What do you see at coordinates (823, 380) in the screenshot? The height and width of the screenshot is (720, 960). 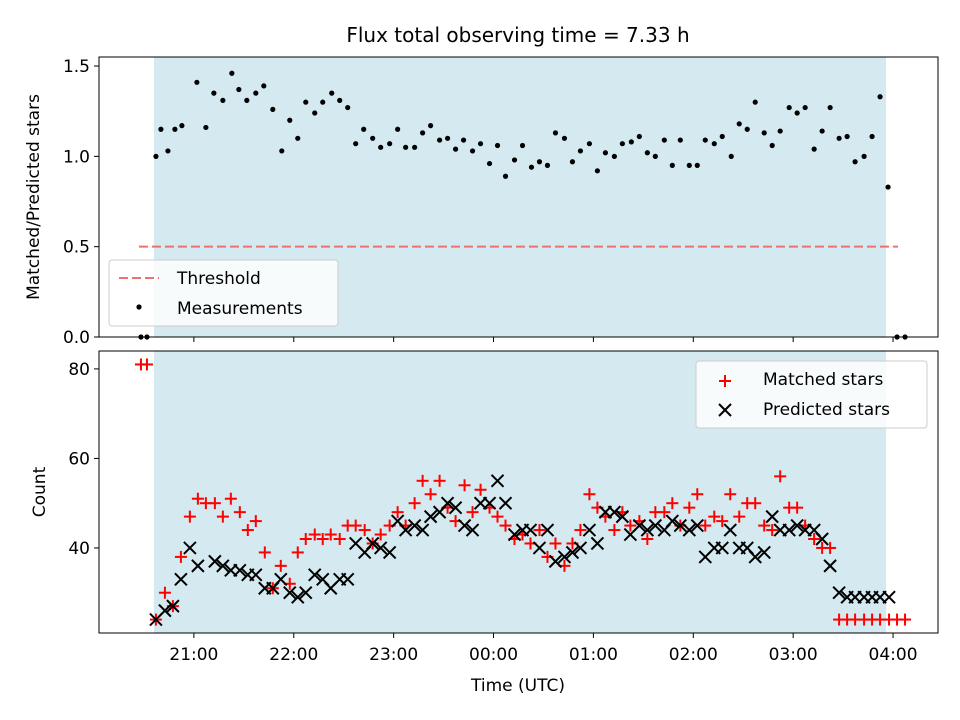 I see `legend-matched-label: Matched stars` at bounding box center [823, 380].